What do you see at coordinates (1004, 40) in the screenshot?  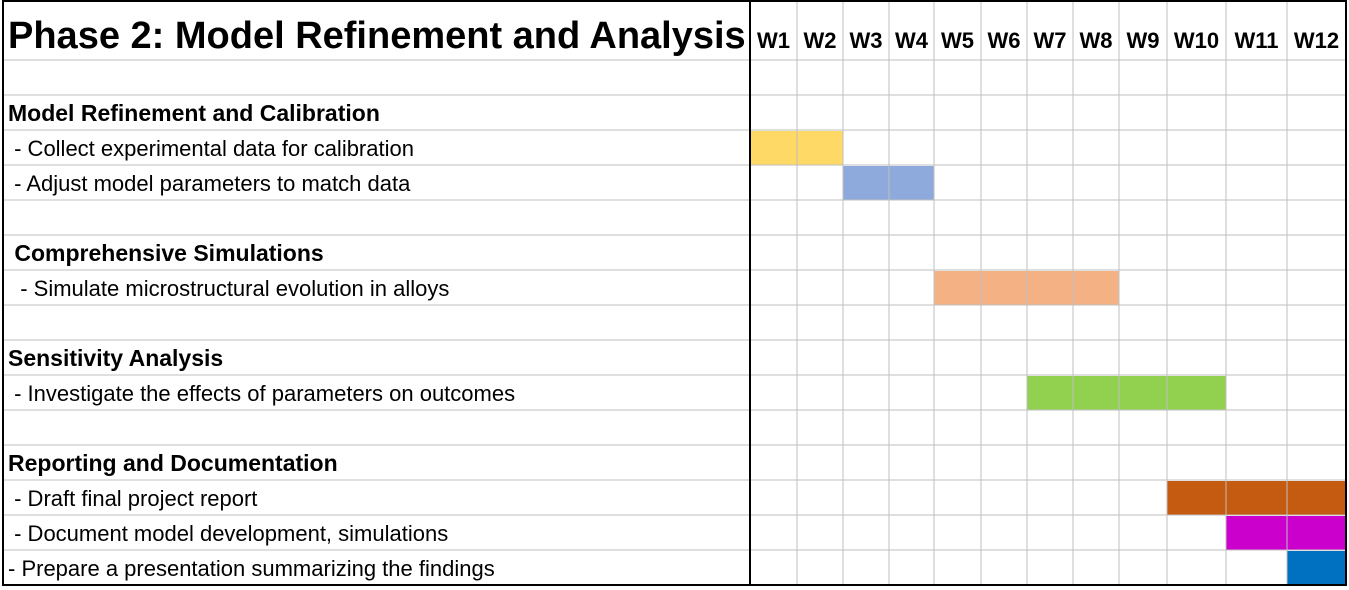 I see `week-header-w6: W6` at bounding box center [1004, 40].